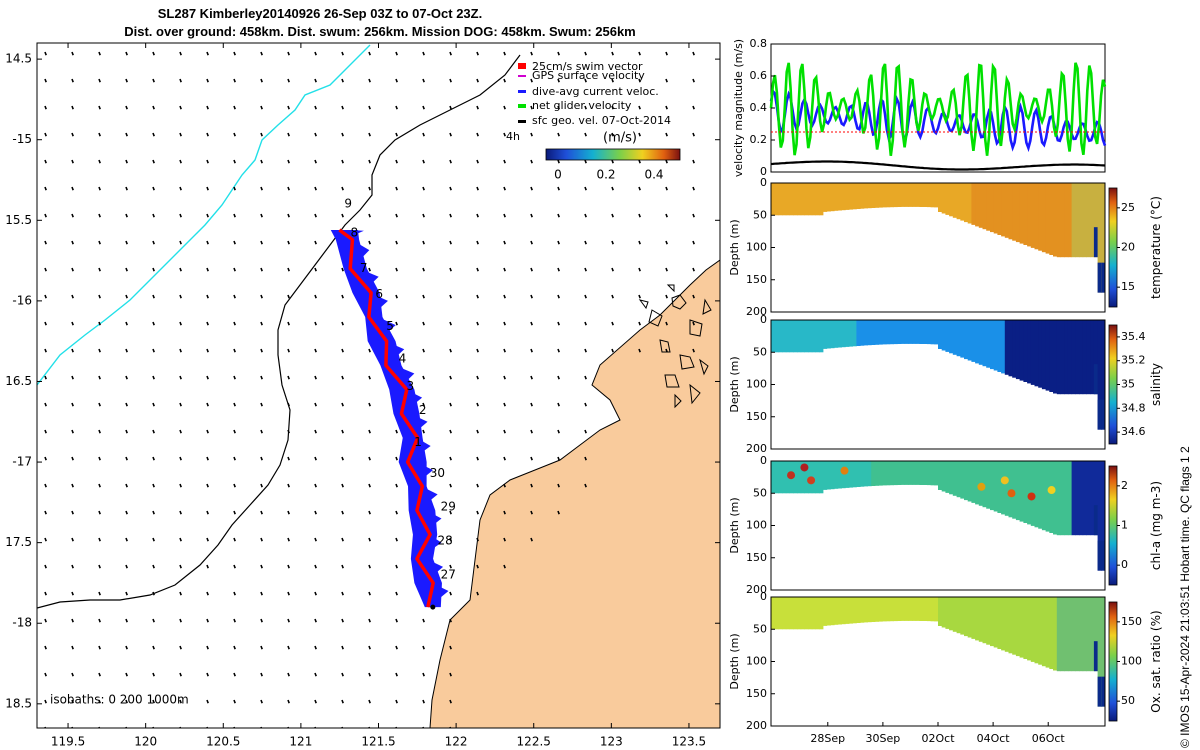 This screenshot has height=750, width=1200. What do you see at coordinates (1099, 277) in the screenshot?
I see `section-cell-deep` at bounding box center [1099, 277].